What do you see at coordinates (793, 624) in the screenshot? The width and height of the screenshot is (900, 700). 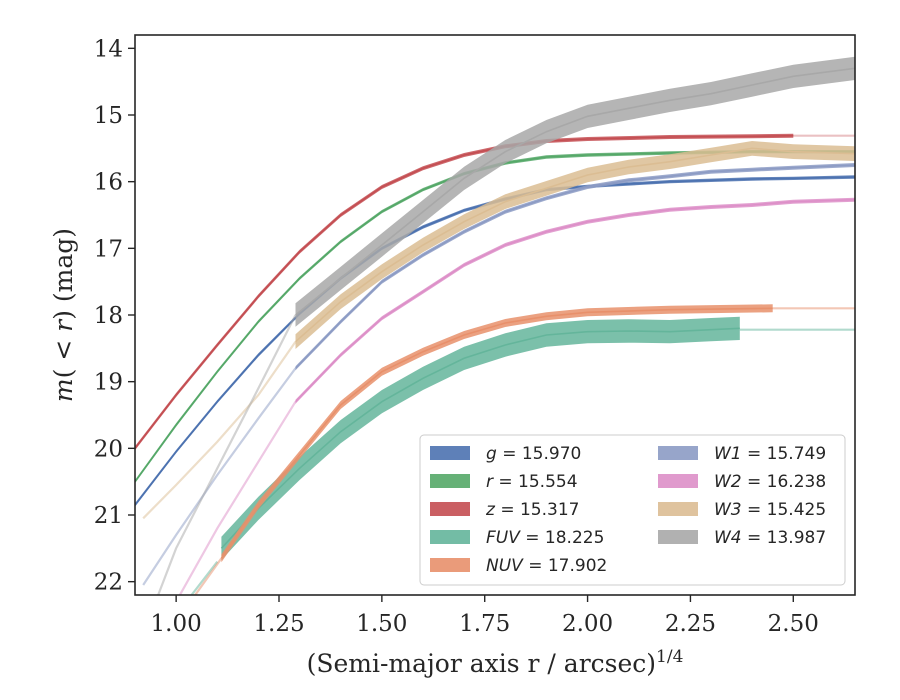 I see `x-tick-label: 2.50` at bounding box center [793, 624].